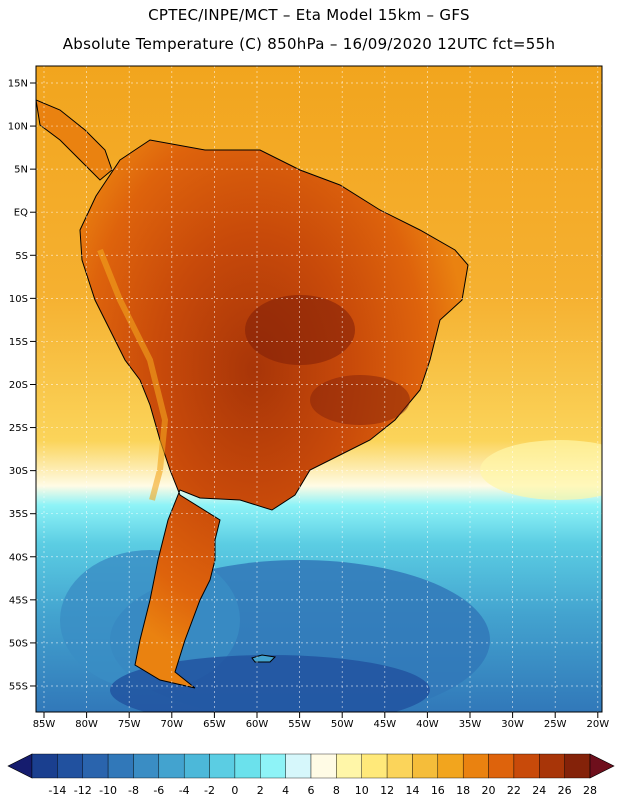 The width and height of the screenshot is (618, 800). Describe the element at coordinates (129, 724) in the screenshot. I see `lon-label: 75W` at that location.